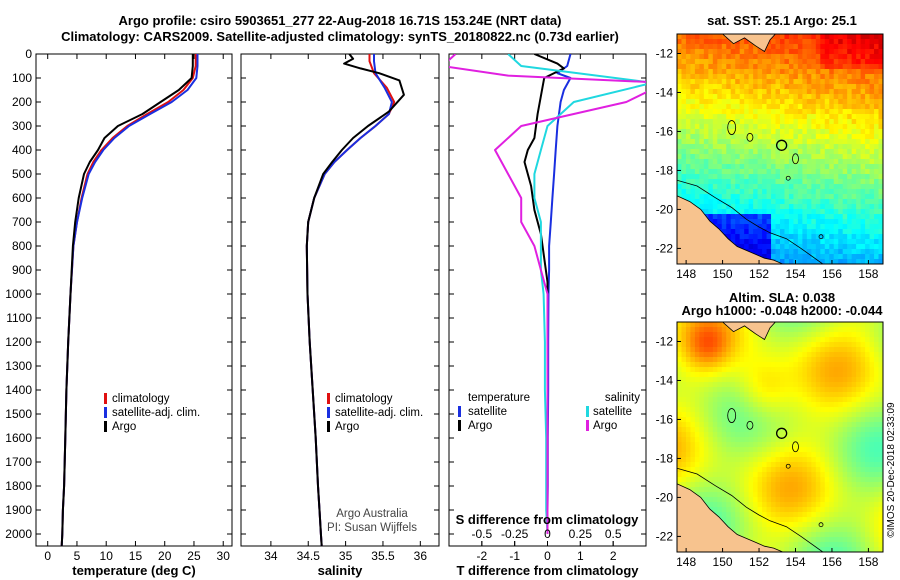 The image size is (900, 580). Describe the element at coordinates (665, 209) in the screenshot. I see `map-y-tick-label: -20` at that location.